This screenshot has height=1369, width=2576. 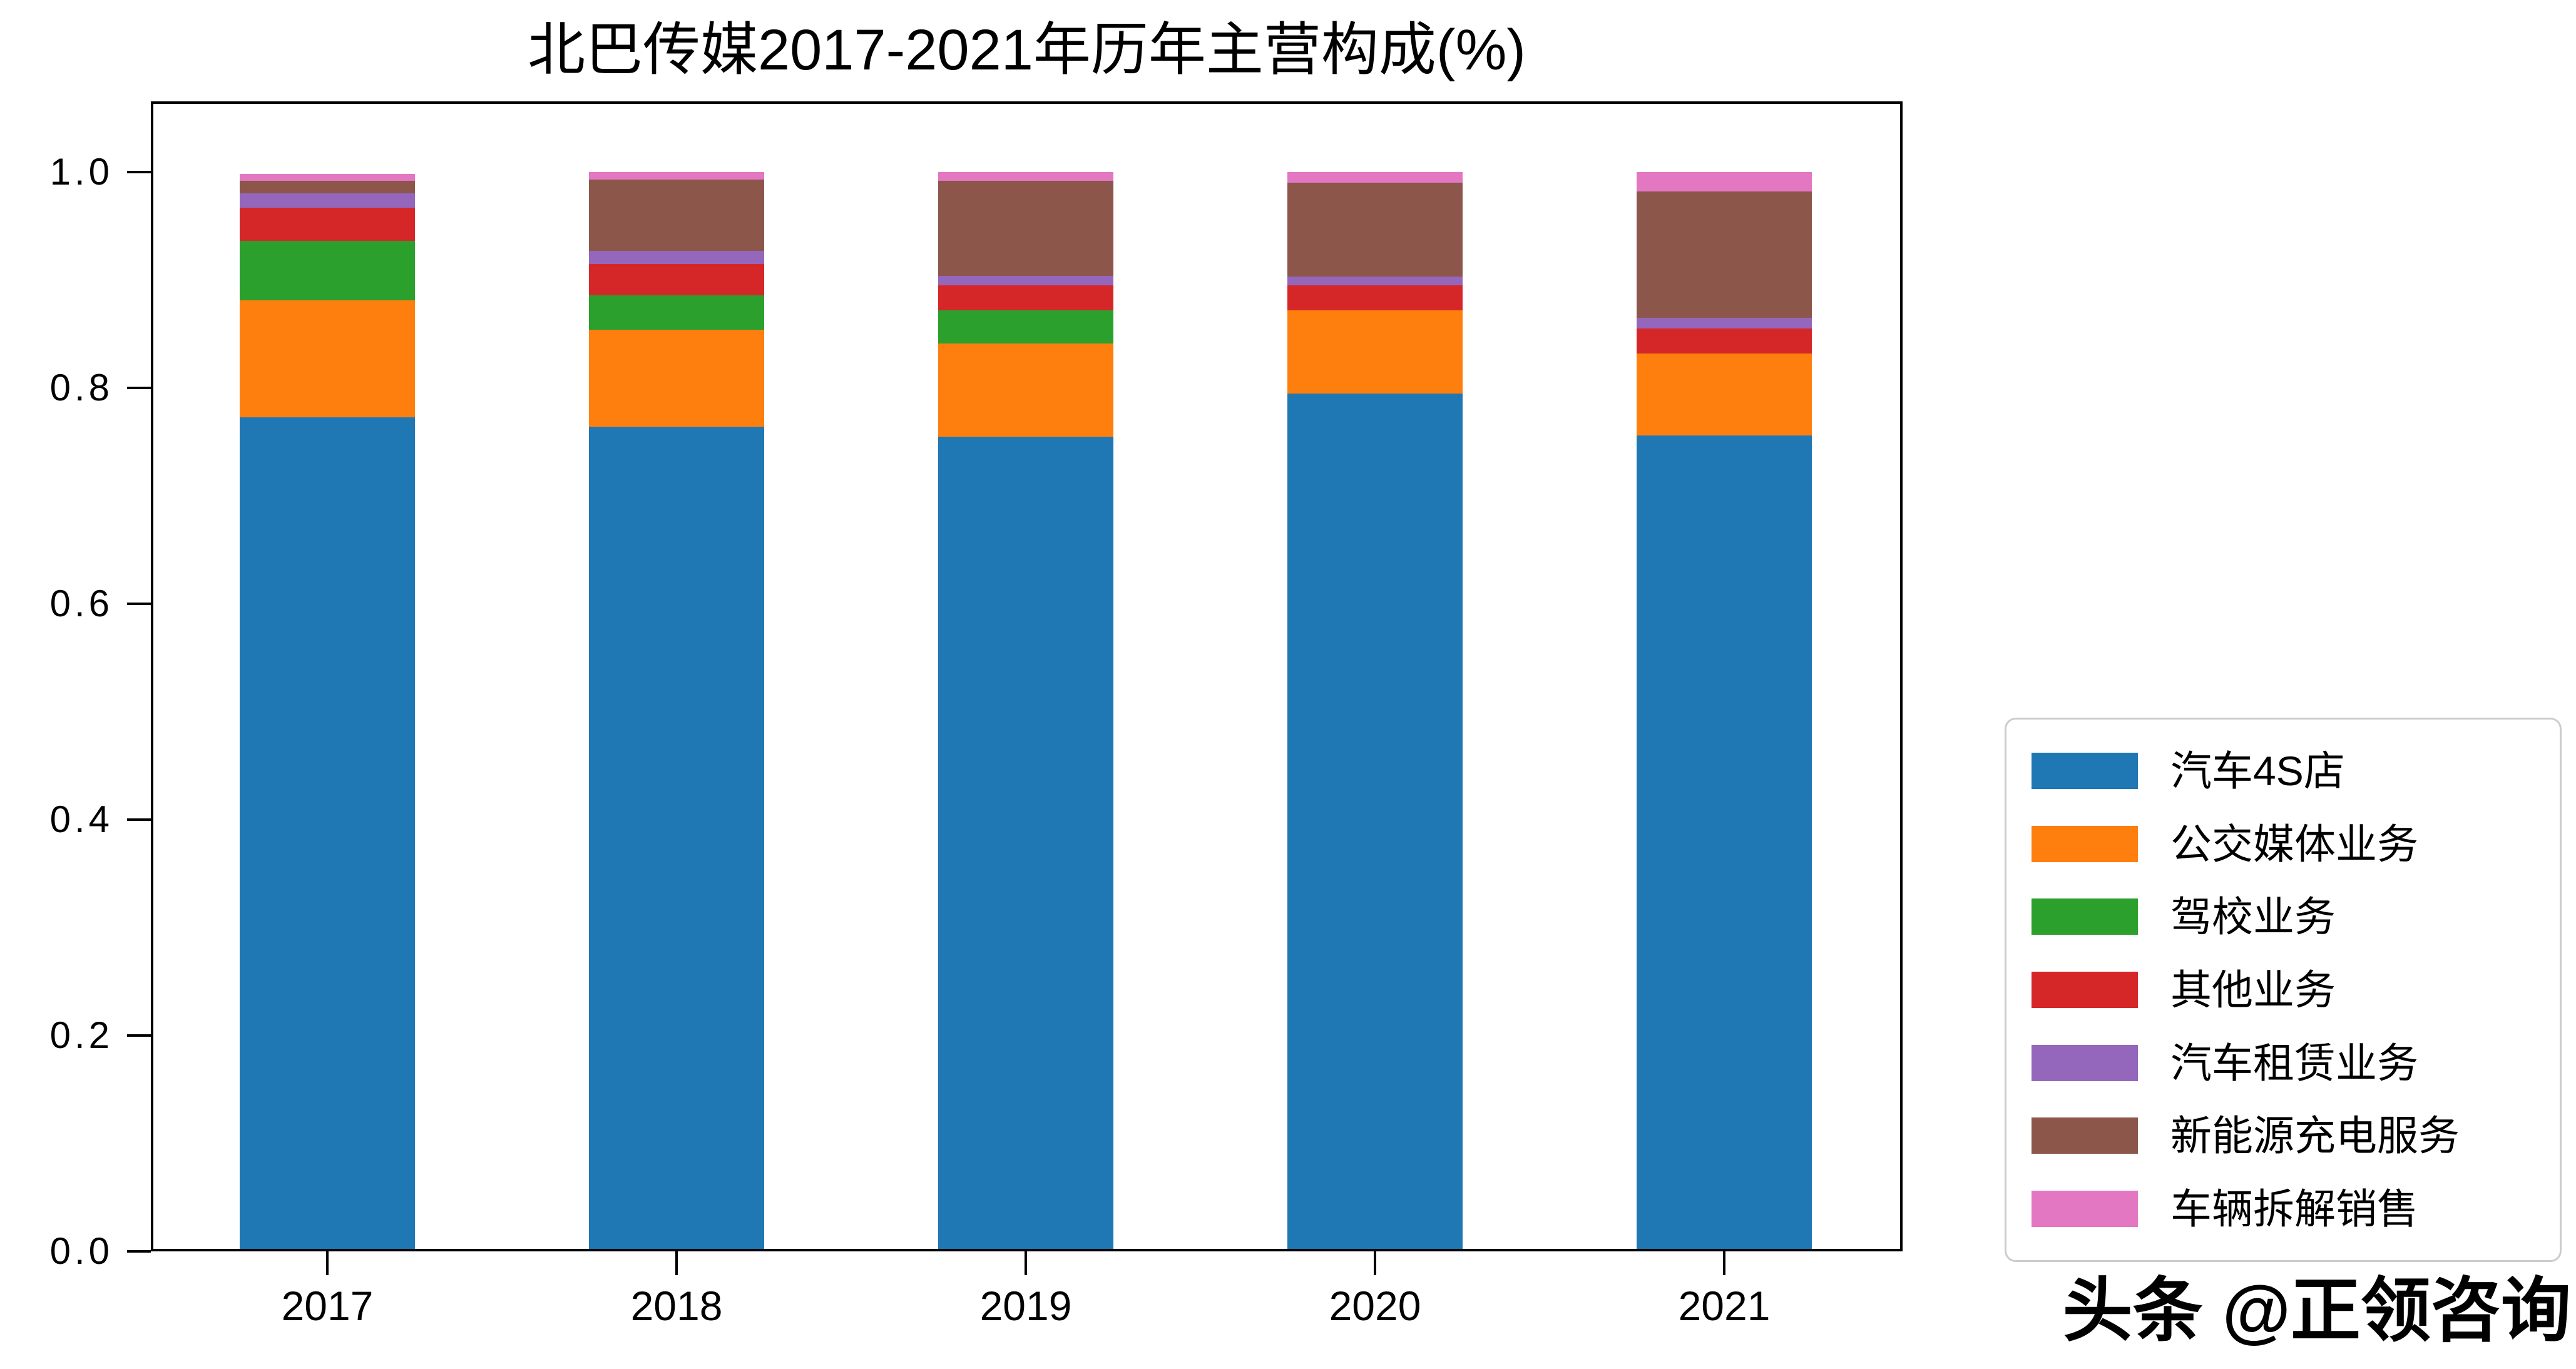 I want to click on legend-label-2: 驾校业务, so click(x=2253, y=916).